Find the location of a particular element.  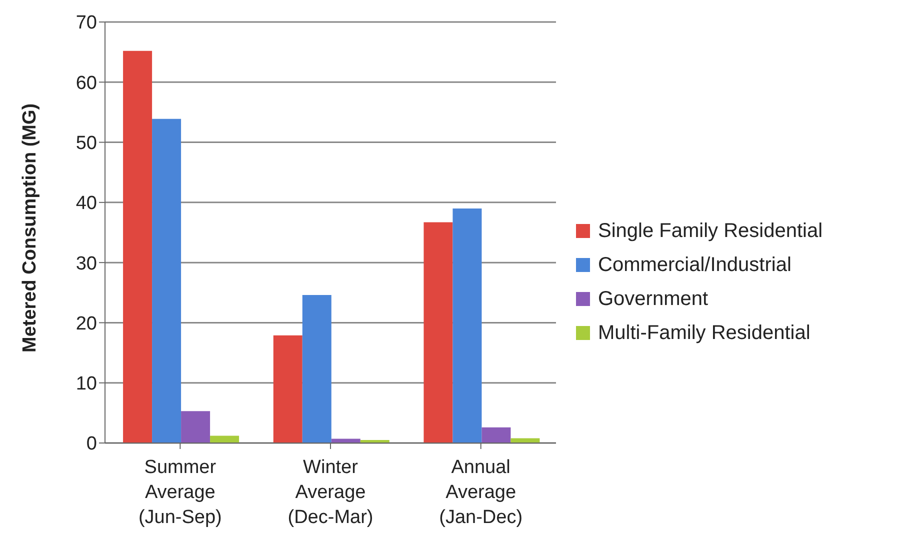

y-axis-title: Metered Consumption (MG) is located at coordinates (30, 227).